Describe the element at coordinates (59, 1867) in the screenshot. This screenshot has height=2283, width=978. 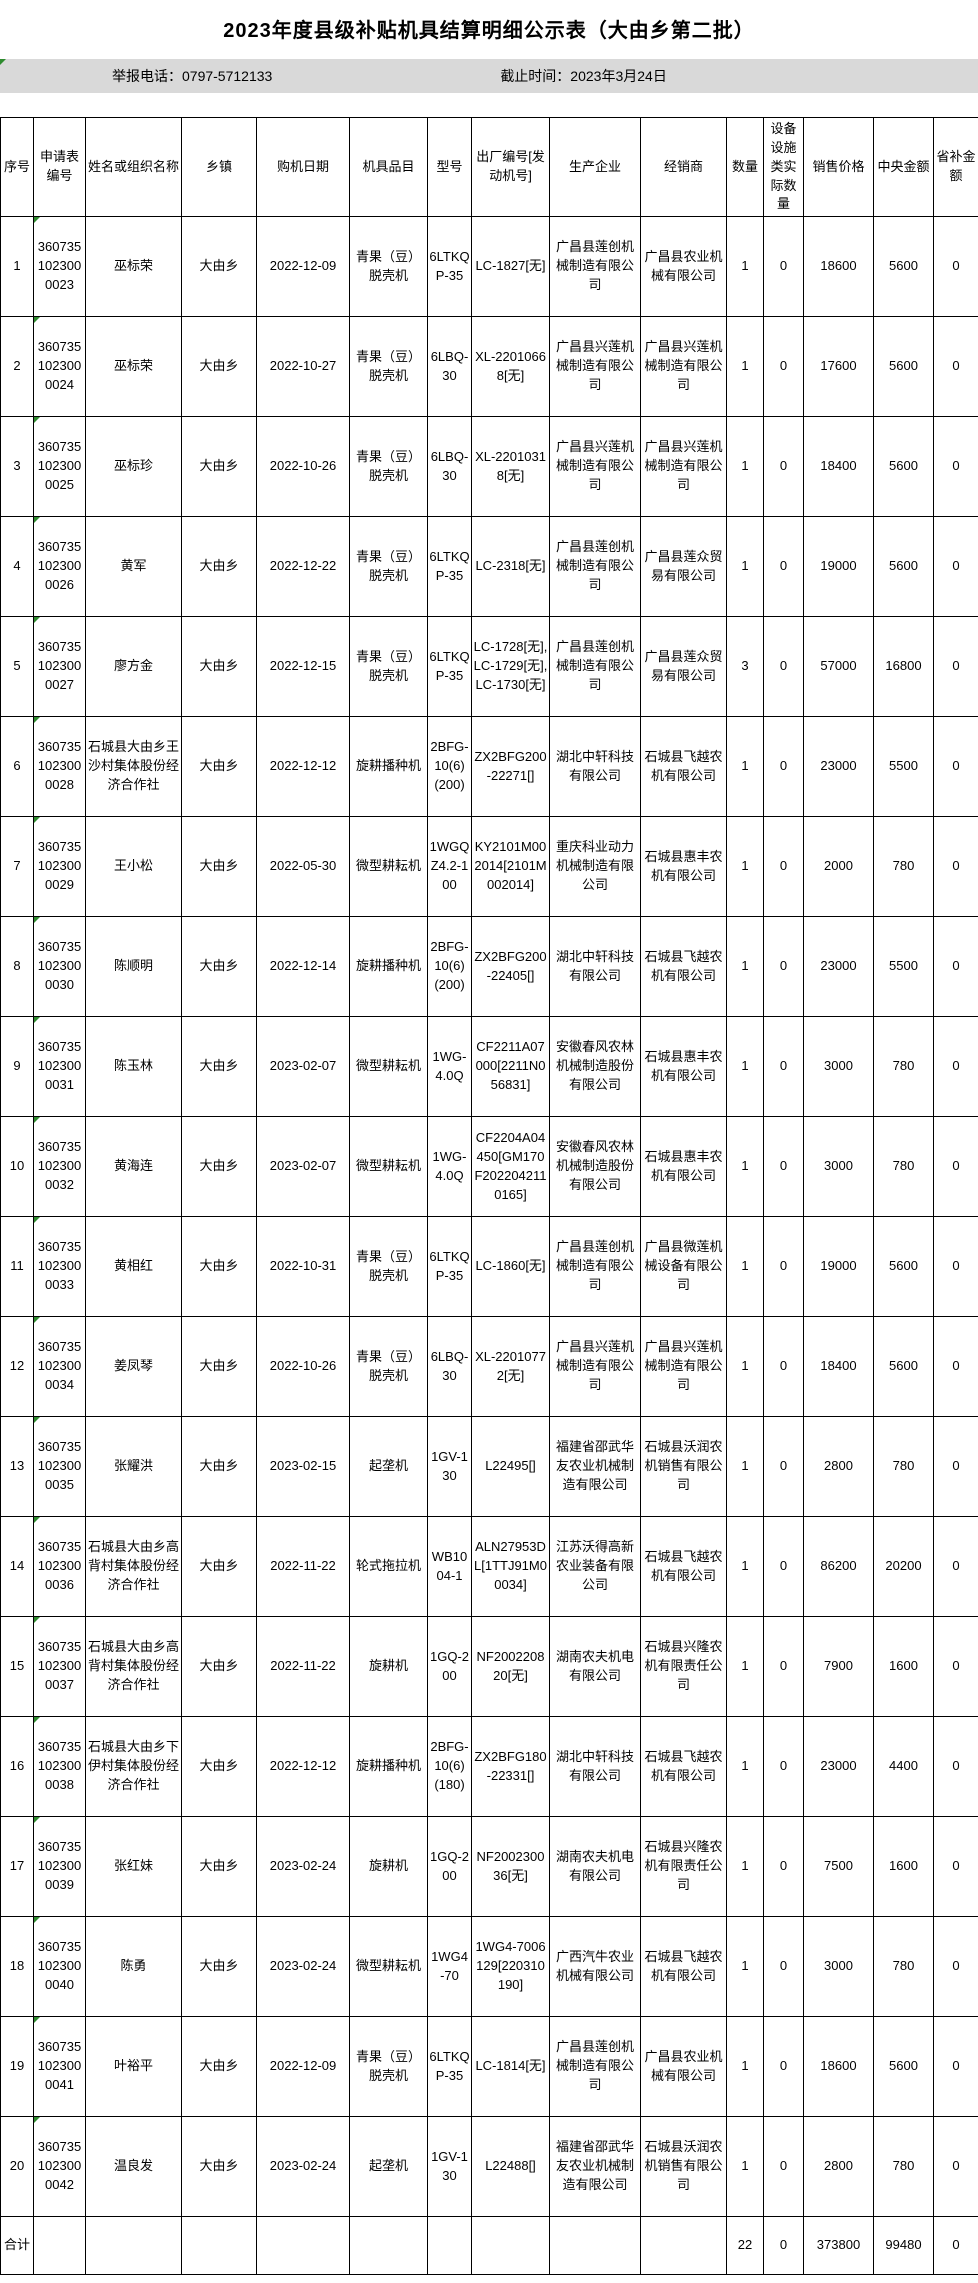
I see `cell-application-no: 3607351023000039` at that location.